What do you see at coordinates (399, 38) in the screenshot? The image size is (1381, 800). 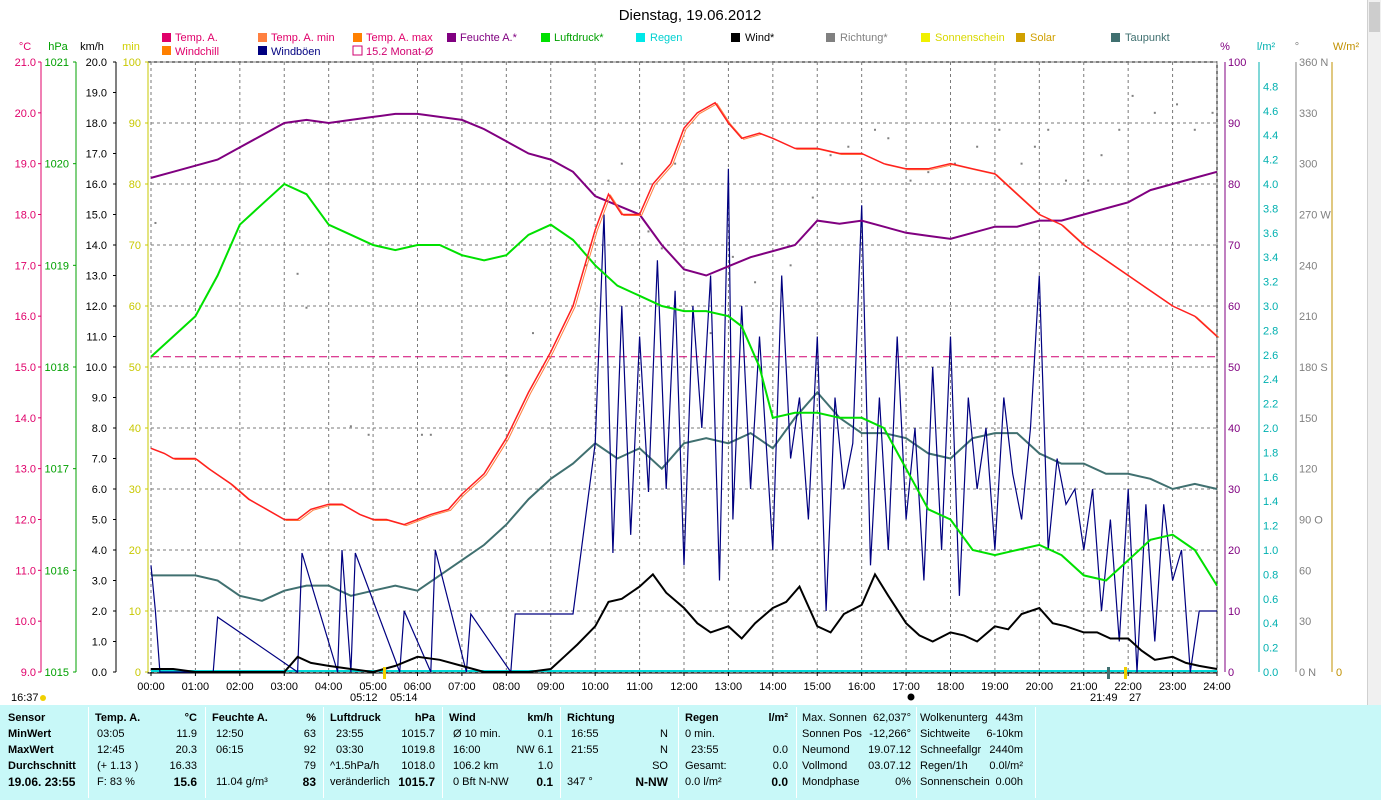 I see `legend-temp-max: Temp. A. max` at bounding box center [399, 38].